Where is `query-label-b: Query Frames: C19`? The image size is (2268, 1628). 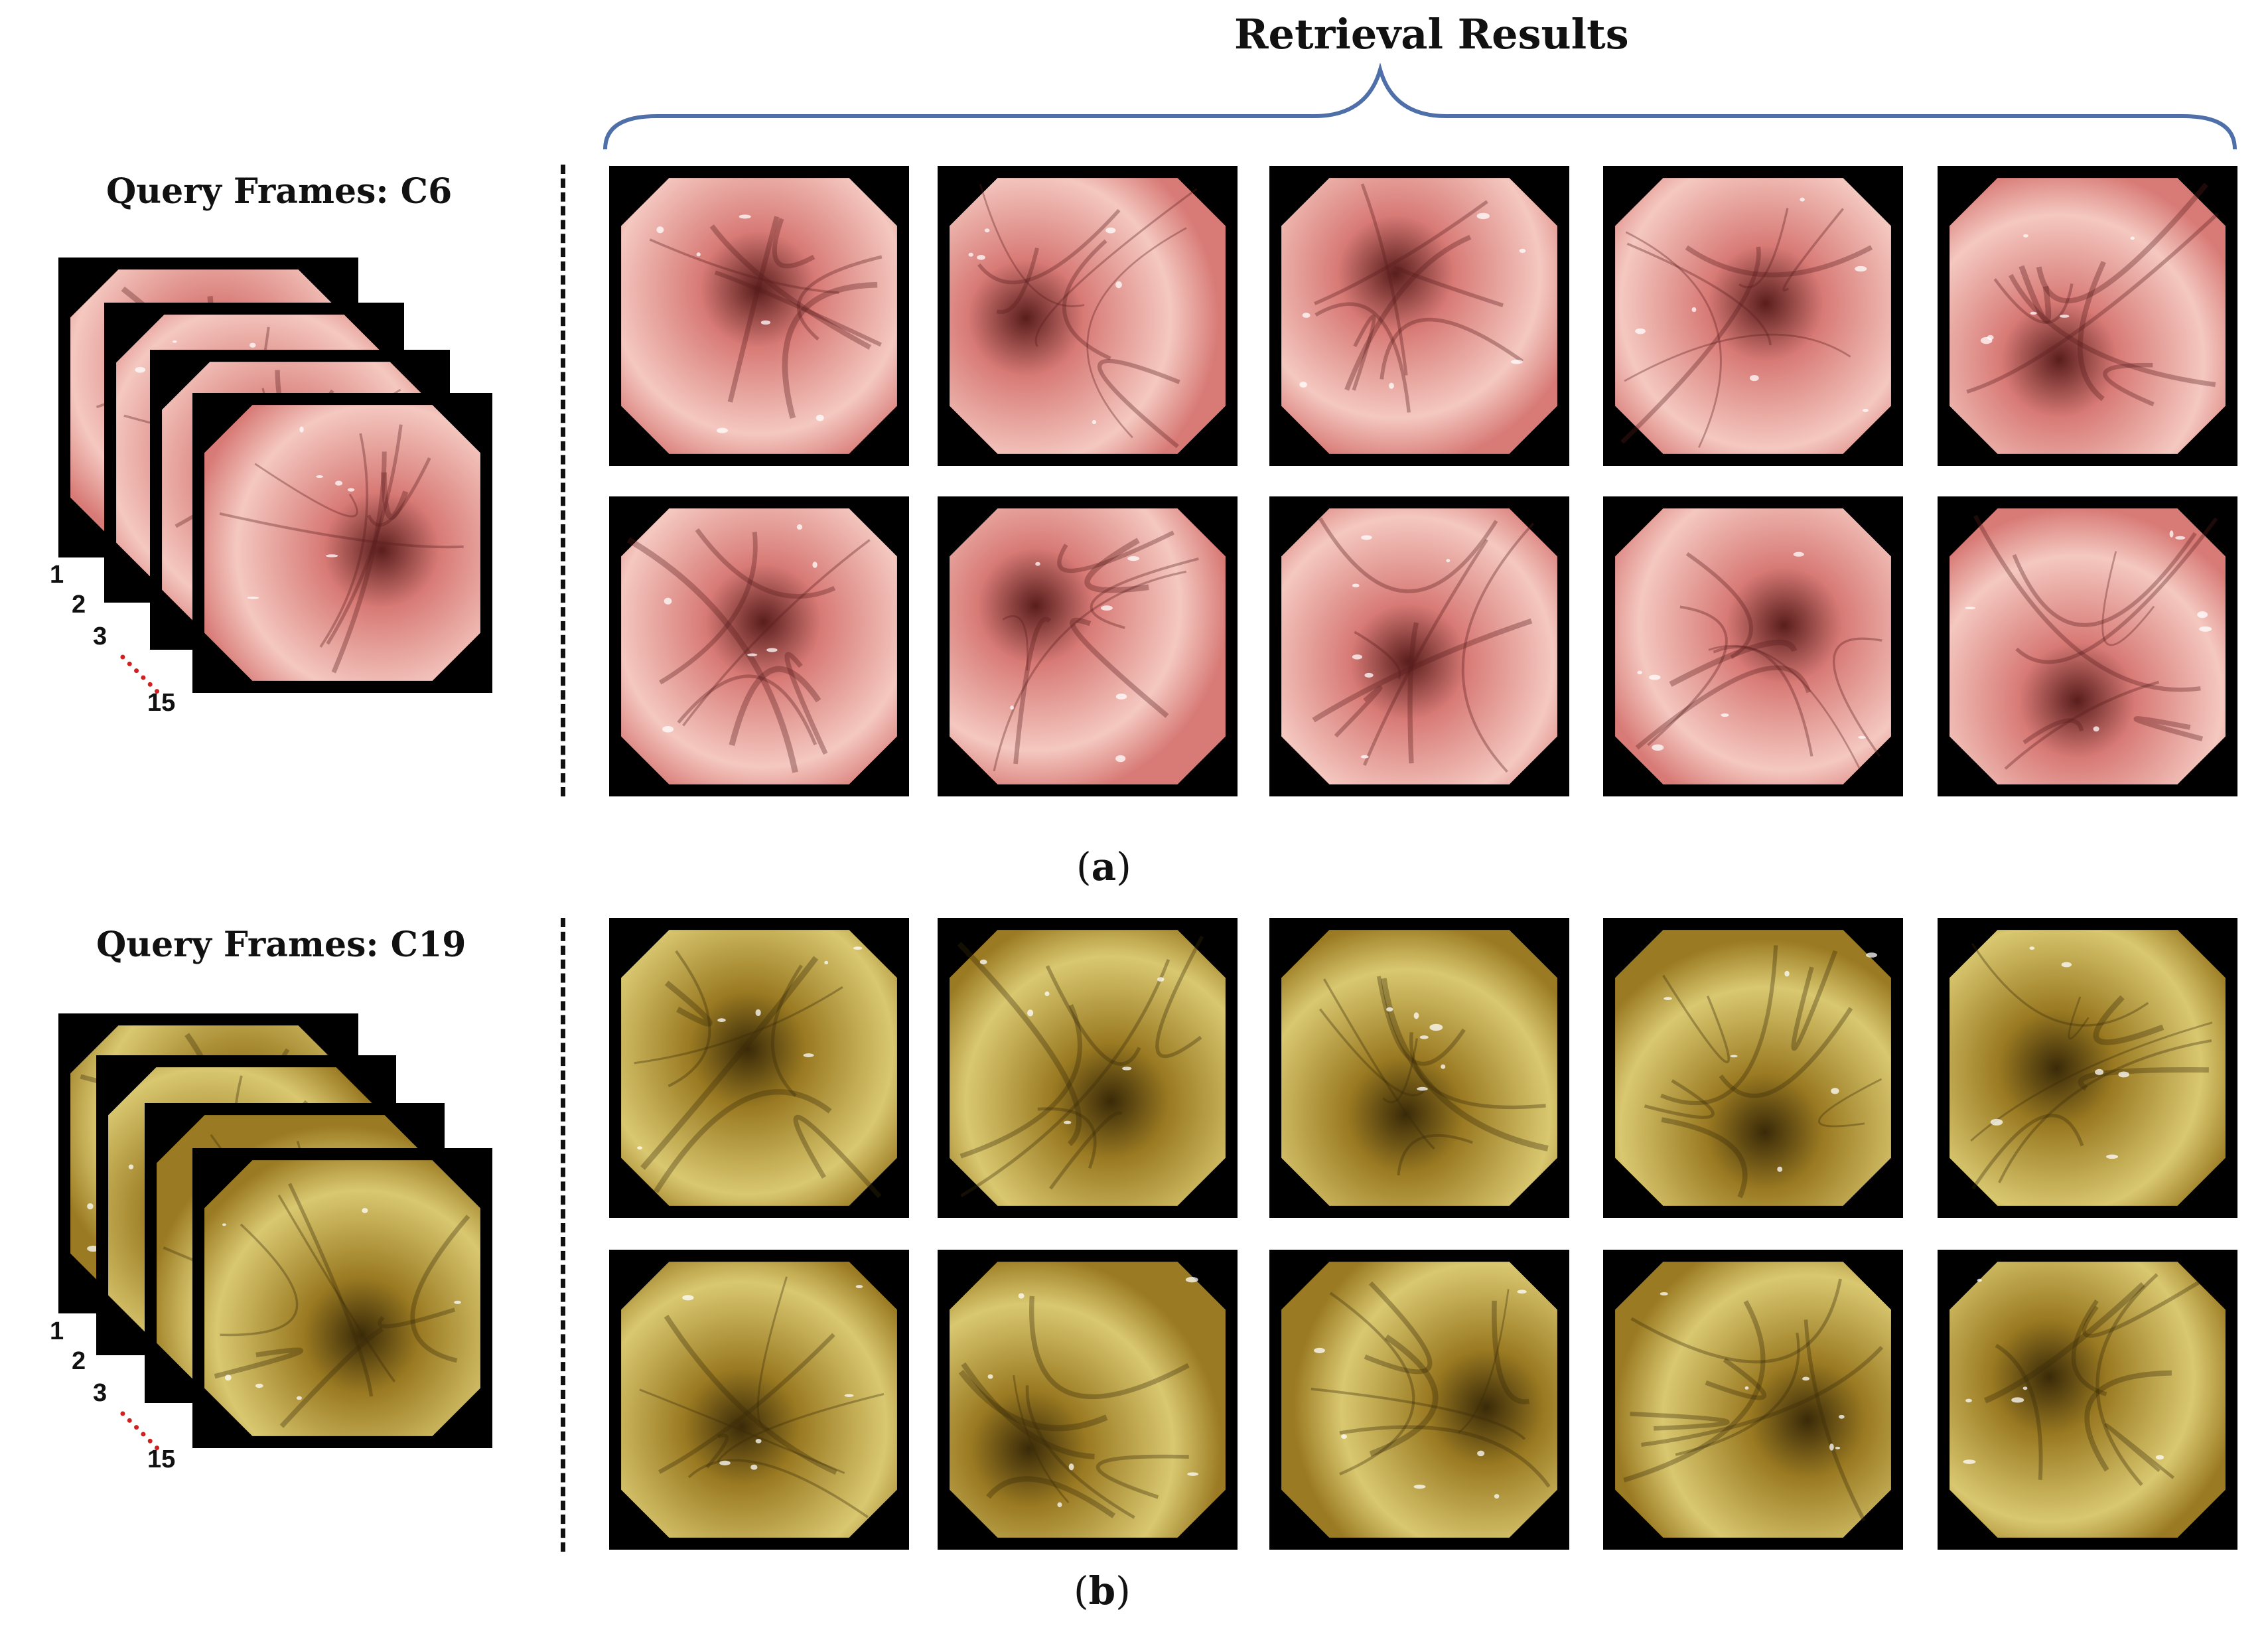 query-label-b: Query Frames: C19 is located at coordinates (281, 945).